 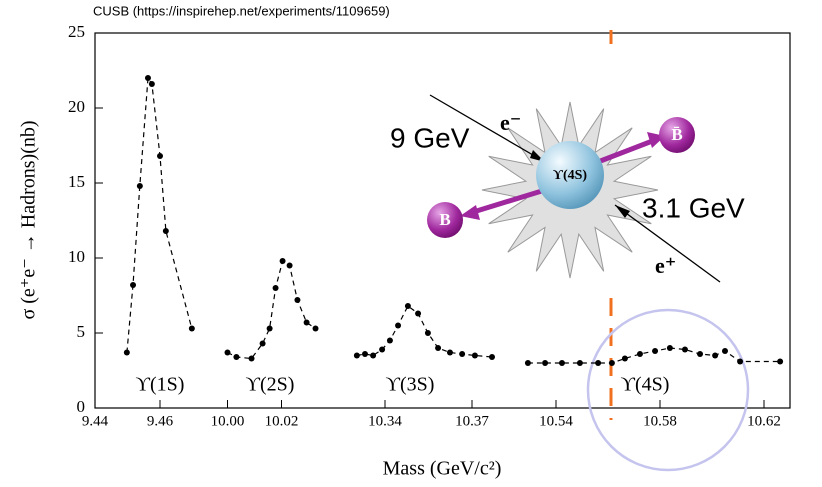 I want to click on x-tick-label: 10.34, so click(x=385, y=421).